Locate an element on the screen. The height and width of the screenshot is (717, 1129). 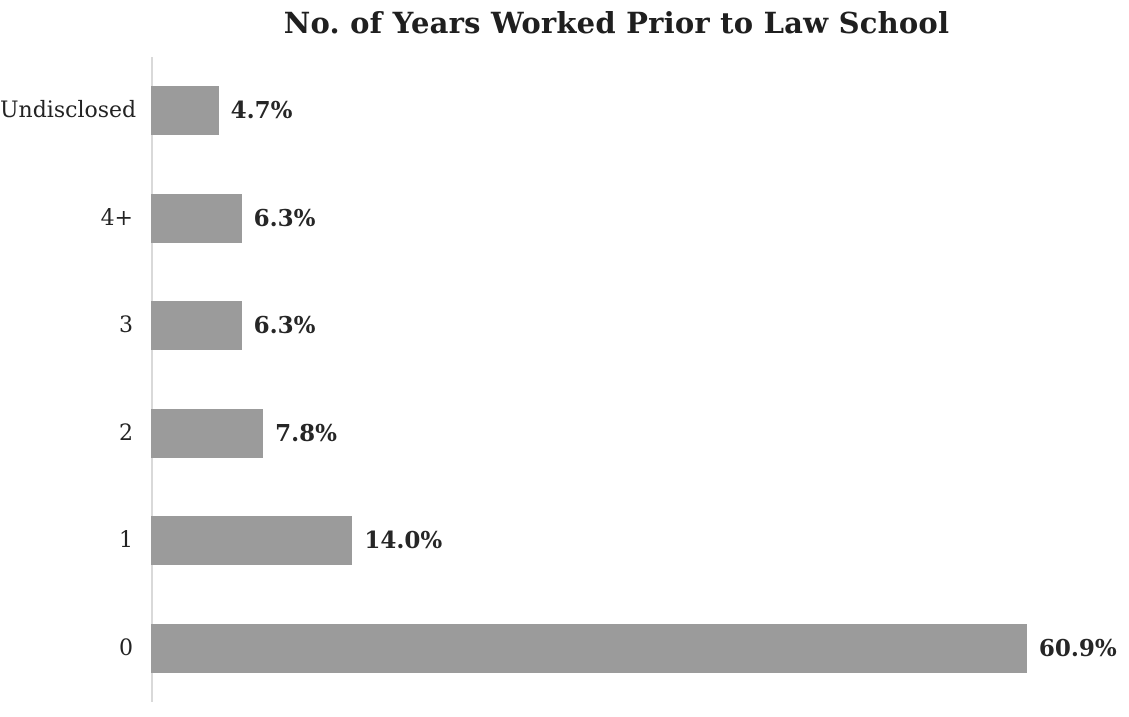
category-label: 0 is located at coordinates (126, 648).